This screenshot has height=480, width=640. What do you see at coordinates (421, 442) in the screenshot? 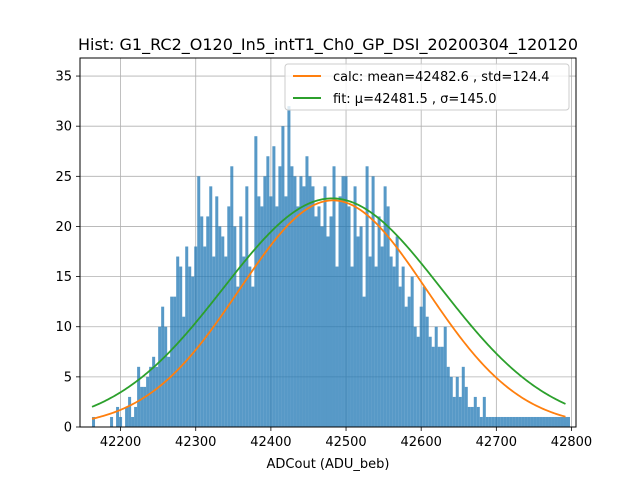
I see `x-tick-label: 42600` at bounding box center [421, 442].